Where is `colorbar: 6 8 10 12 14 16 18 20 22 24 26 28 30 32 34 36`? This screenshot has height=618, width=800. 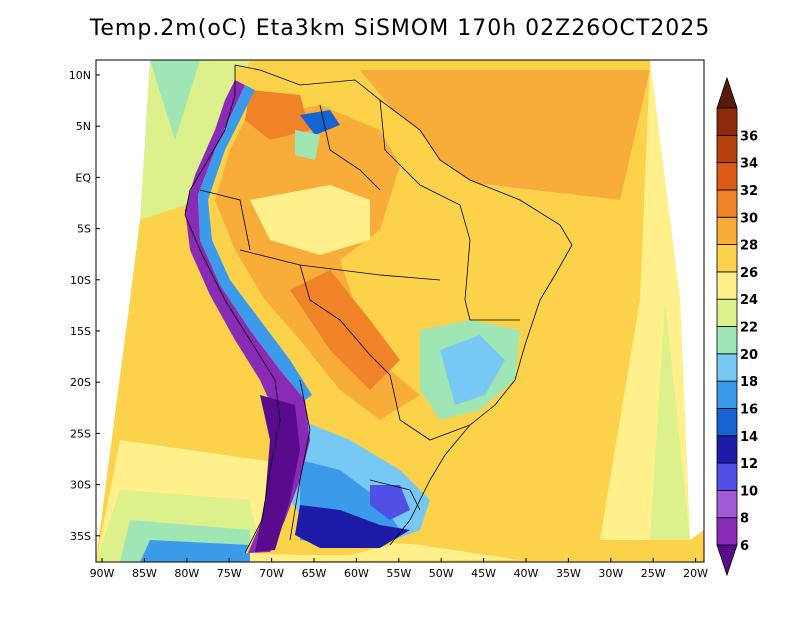
colorbar: 6 8 10 12 14 16 18 20 22 24 26 28 30 32 34 36 is located at coordinates (737, 326).